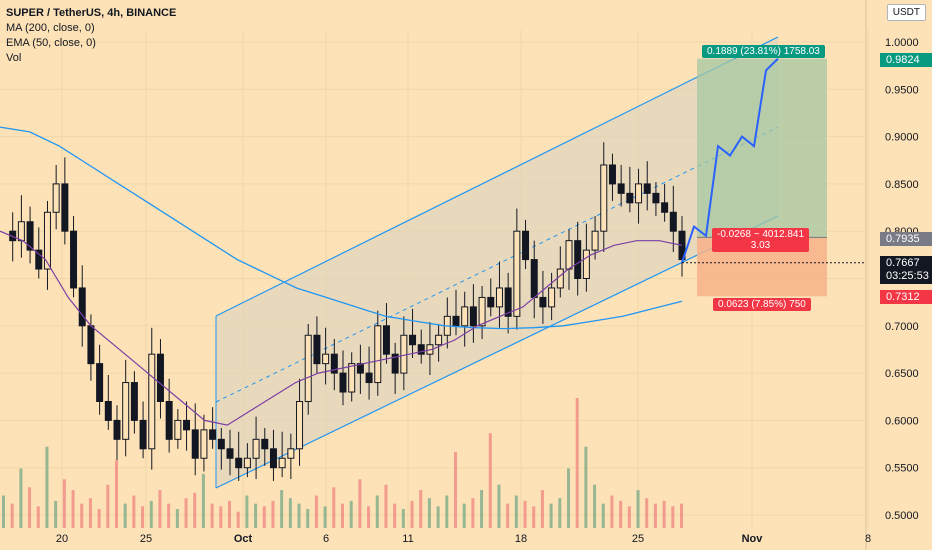 The width and height of the screenshot is (932, 550). What do you see at coordinates (906, 297) in the screenshot?
I see `stop-price-label: 0.7312` at bounding box center [906, 297].